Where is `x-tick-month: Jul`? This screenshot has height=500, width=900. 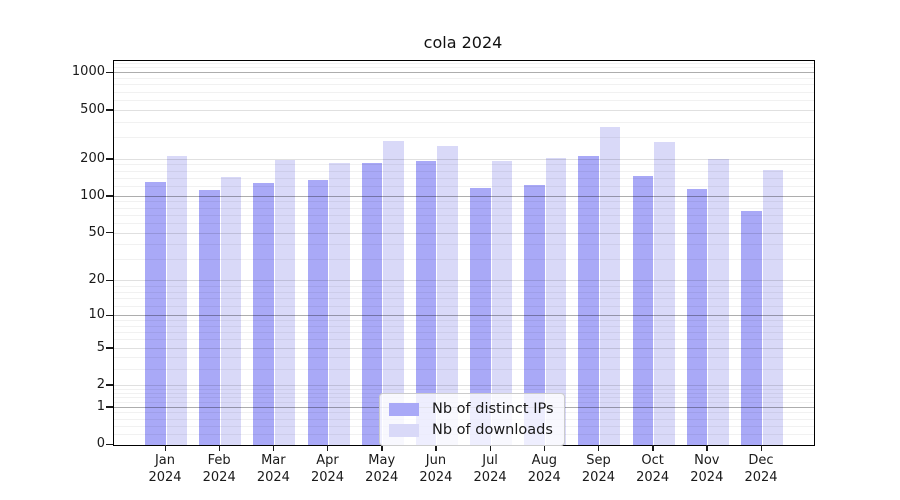 x-tick-month: Jul is located at coordinates (490, 460).